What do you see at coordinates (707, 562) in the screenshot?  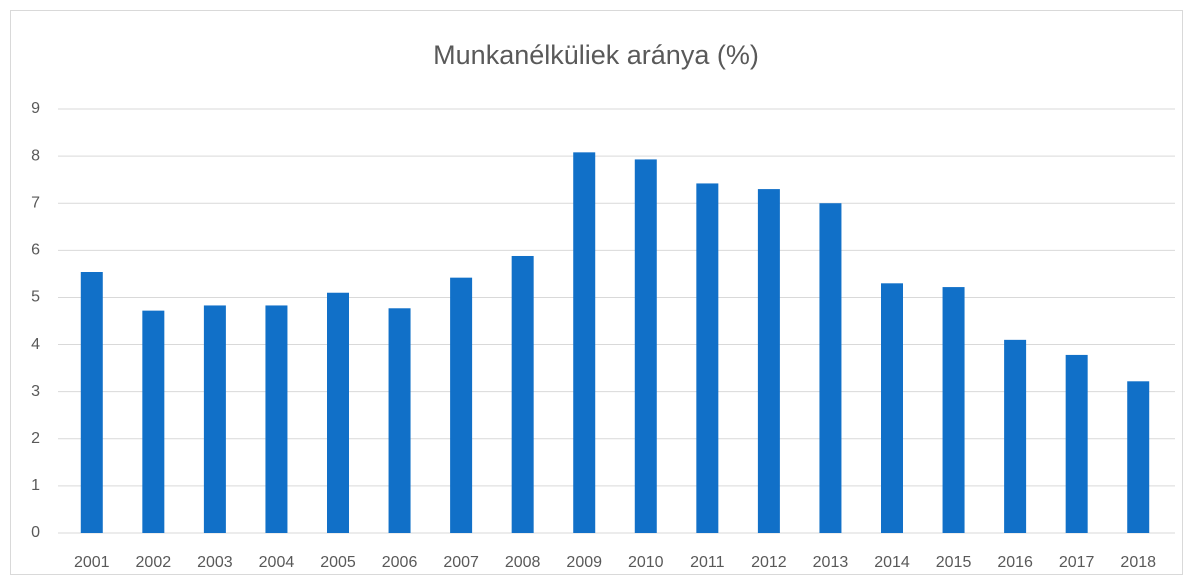 I see `x-tick-label: 2011` at bounding box center [707, 562].